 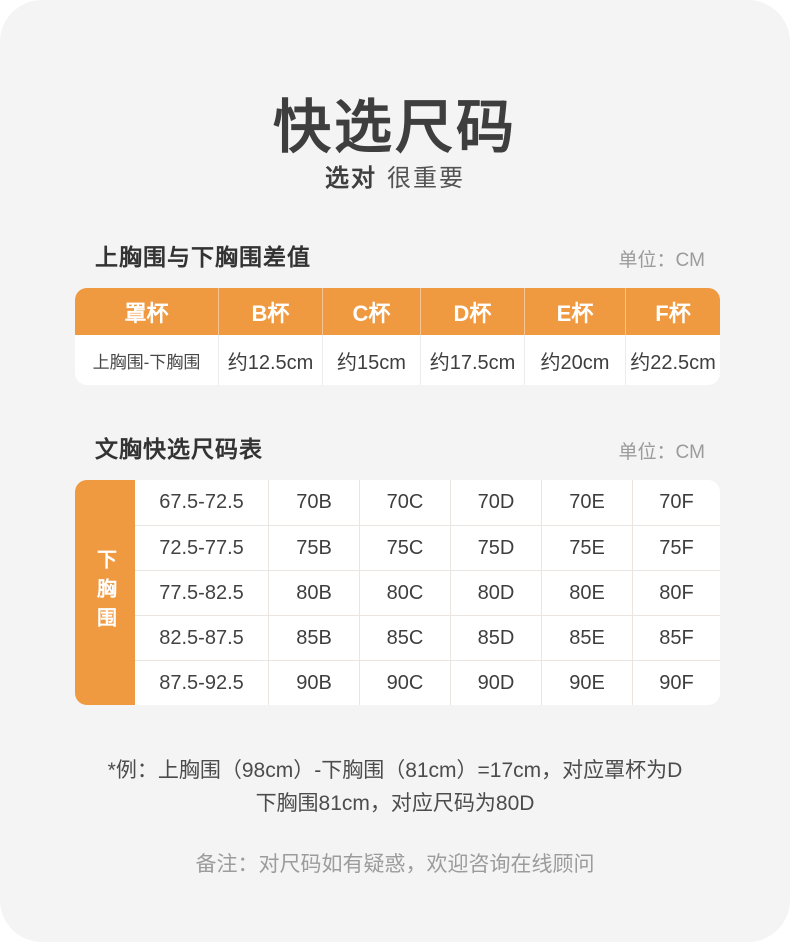 What do you see at coordinates (672, 360) in the screenshot?
I see `value-cell: 约22.5cm` at bounding box center [672, 360].